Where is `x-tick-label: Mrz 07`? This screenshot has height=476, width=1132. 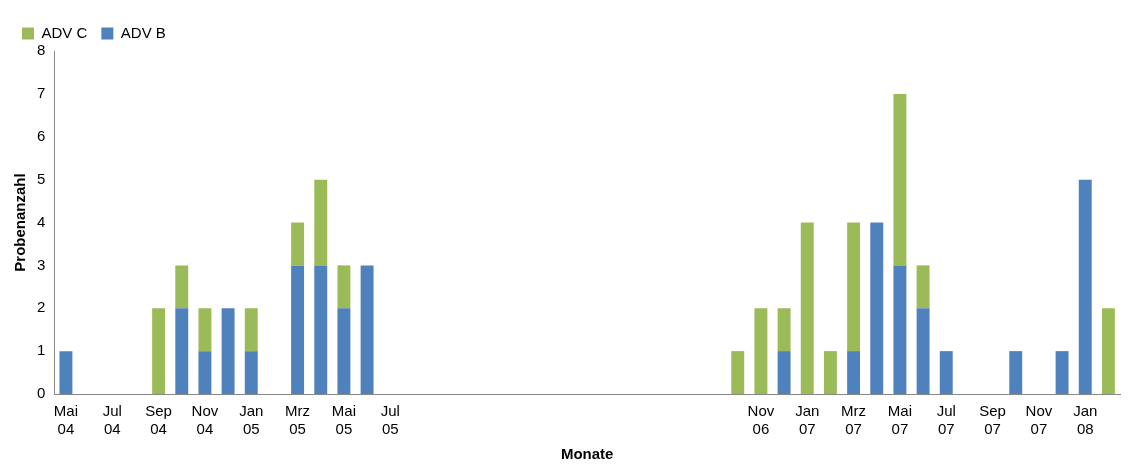
x-tick-label: Mrz 07 is located at coordinates (854, 420).